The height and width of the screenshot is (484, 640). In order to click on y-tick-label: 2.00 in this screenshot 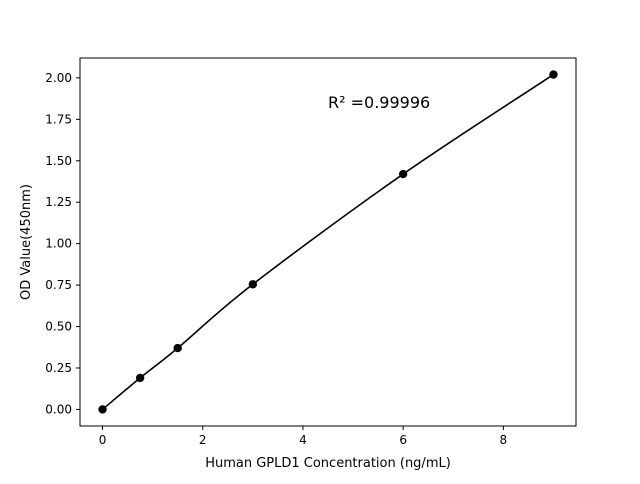, I will do `click(58, 78)`.